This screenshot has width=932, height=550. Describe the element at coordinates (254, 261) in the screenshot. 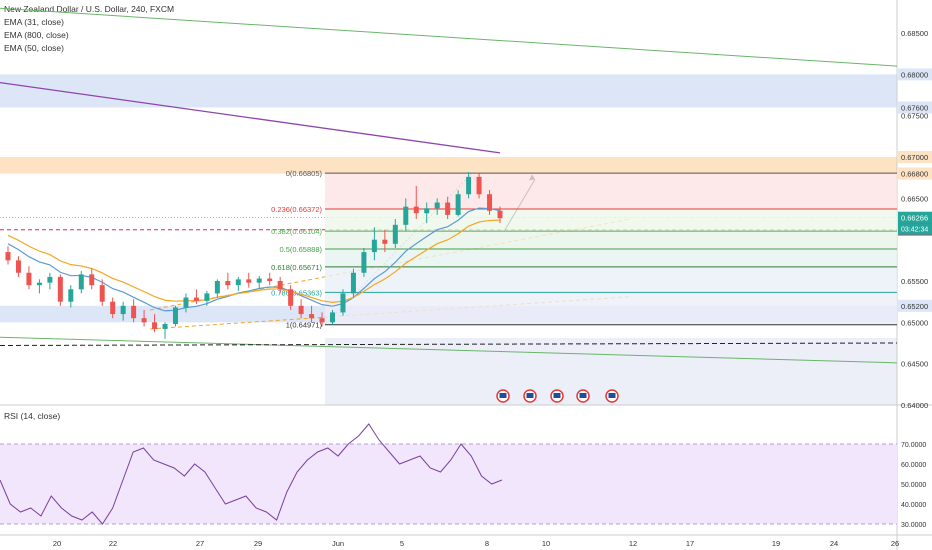

I see `ema50-line` at that location.